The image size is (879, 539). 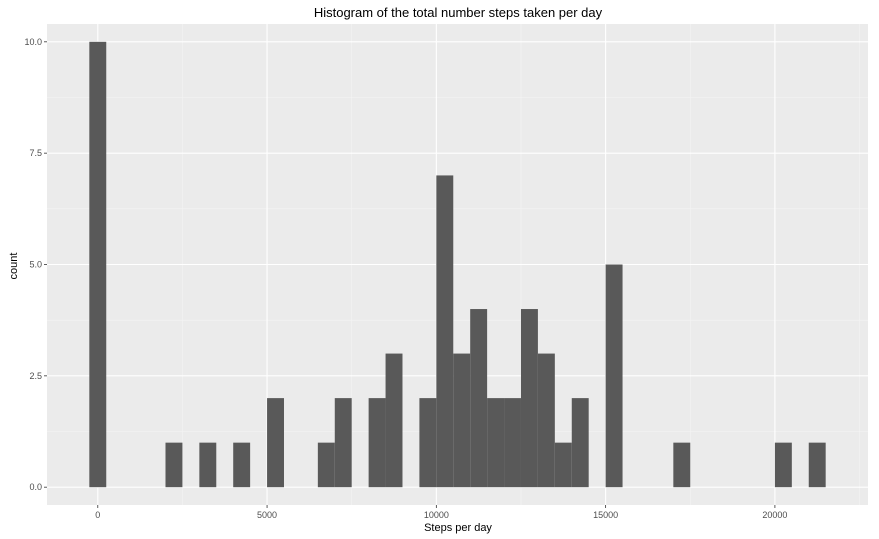 I want to click on y-tick-label: 5.0, so click(x=35, y=265).